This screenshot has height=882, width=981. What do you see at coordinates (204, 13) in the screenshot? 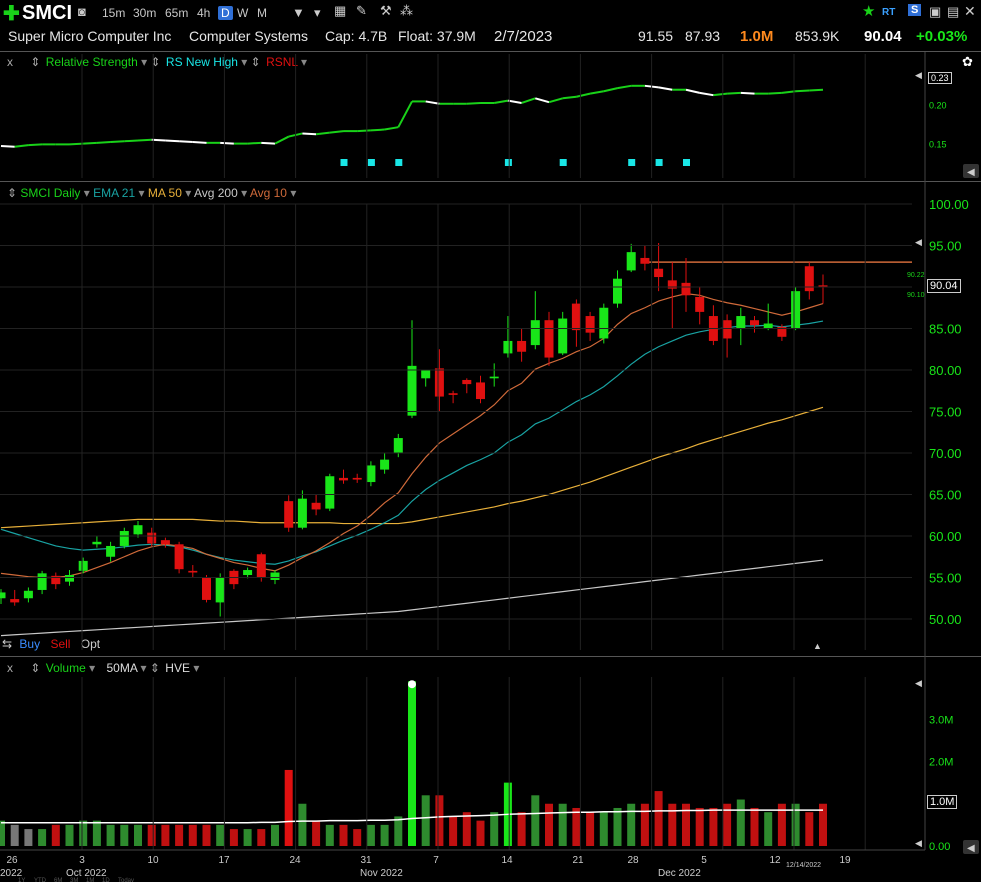
I see `timeframe-4h: 4h` at bounding box center [204, 13].